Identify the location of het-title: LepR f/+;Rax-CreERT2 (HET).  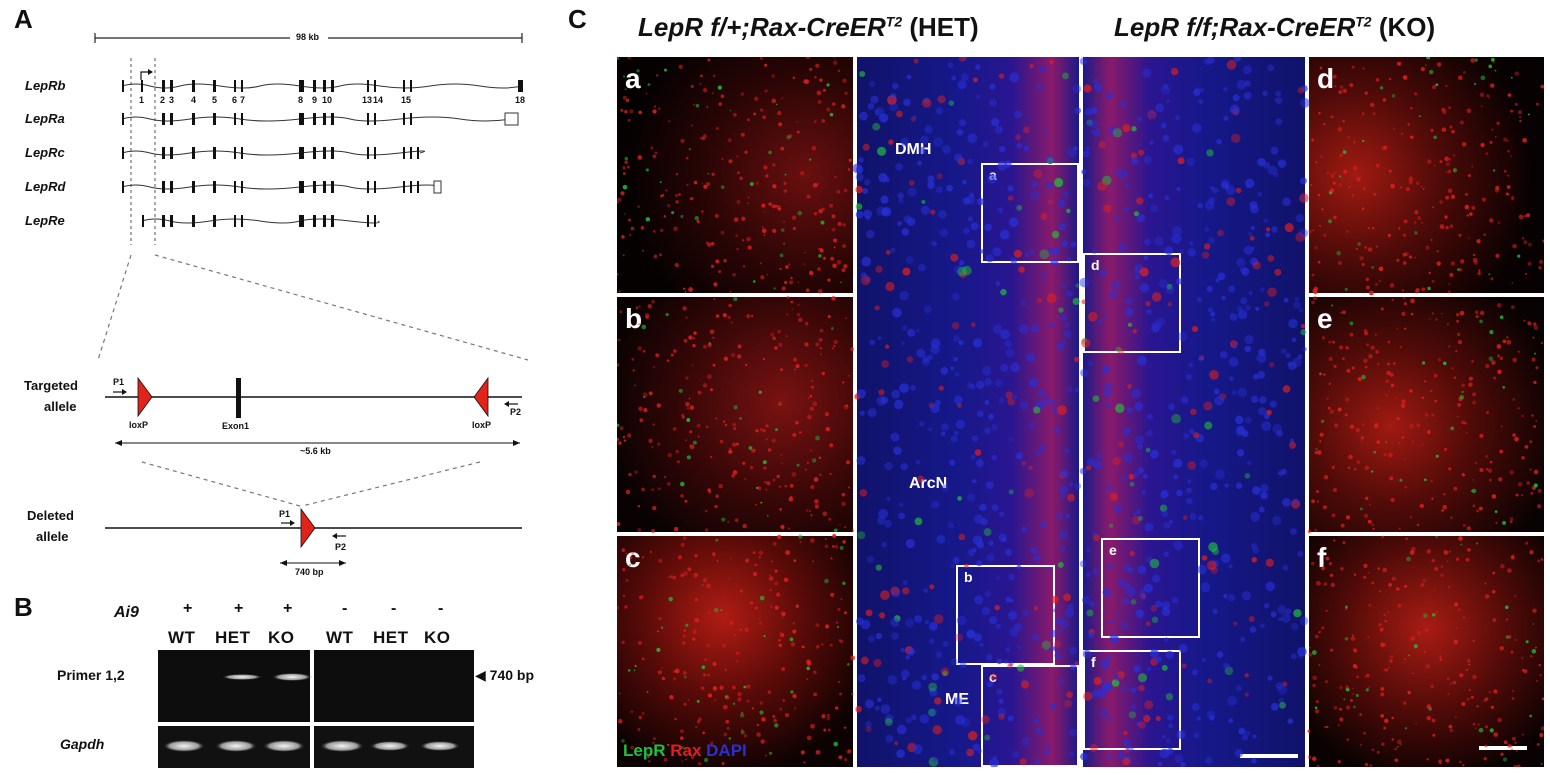
(808, 27).